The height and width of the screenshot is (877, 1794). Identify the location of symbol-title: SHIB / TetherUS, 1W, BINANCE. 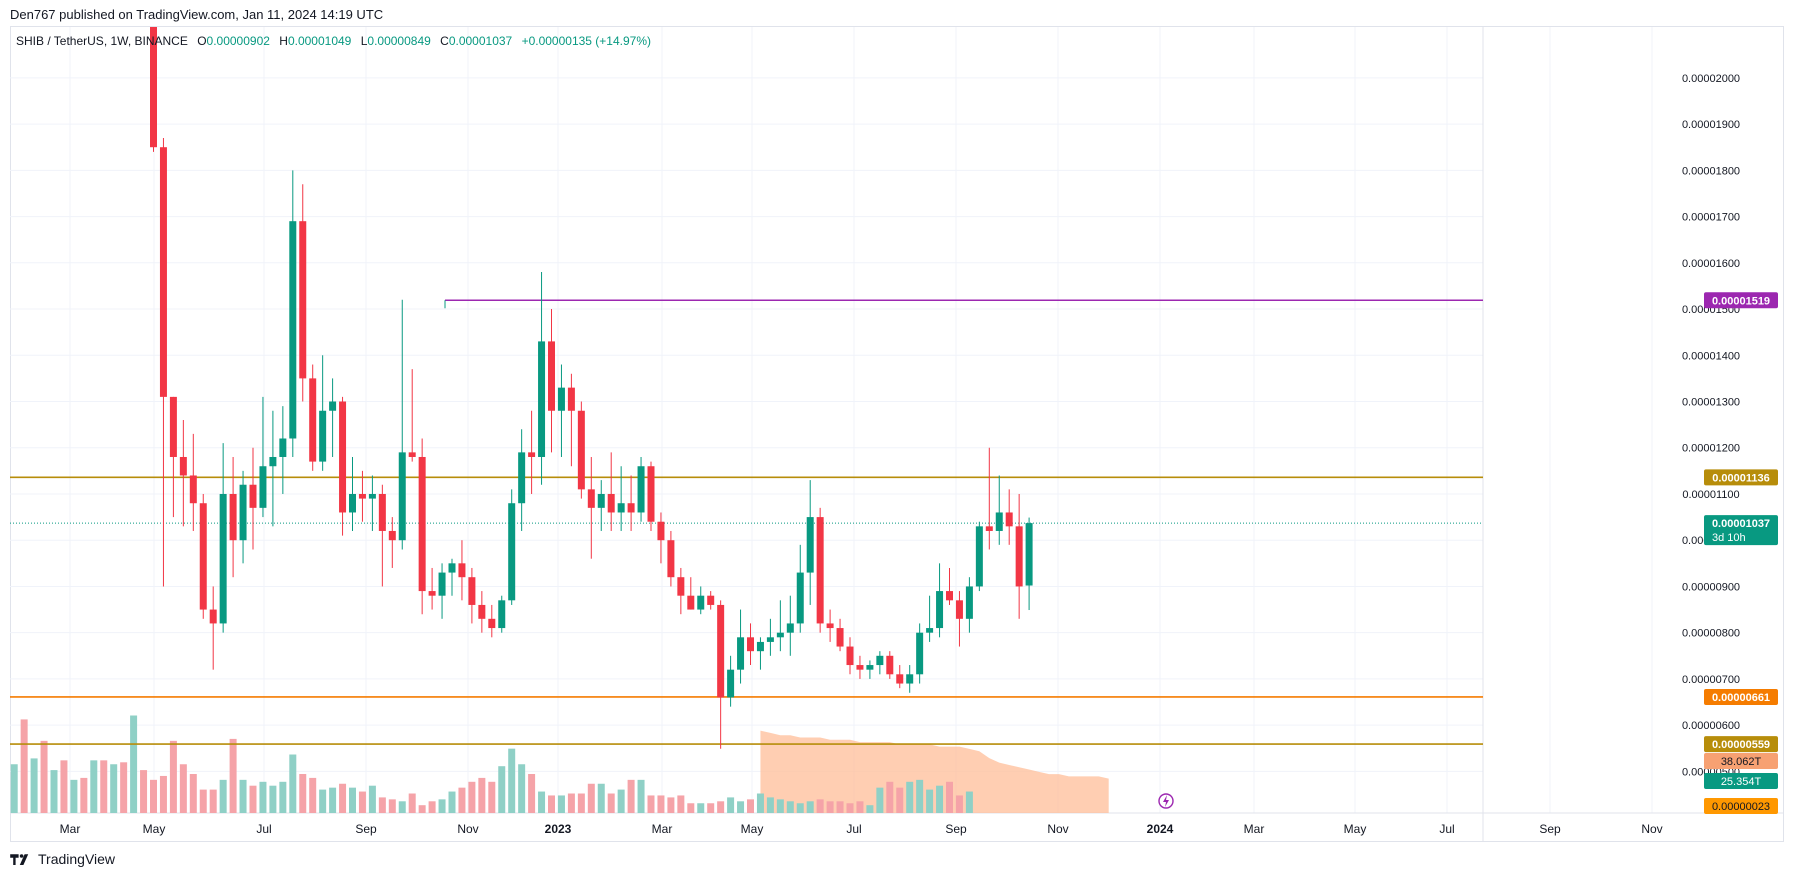
(102, 41).